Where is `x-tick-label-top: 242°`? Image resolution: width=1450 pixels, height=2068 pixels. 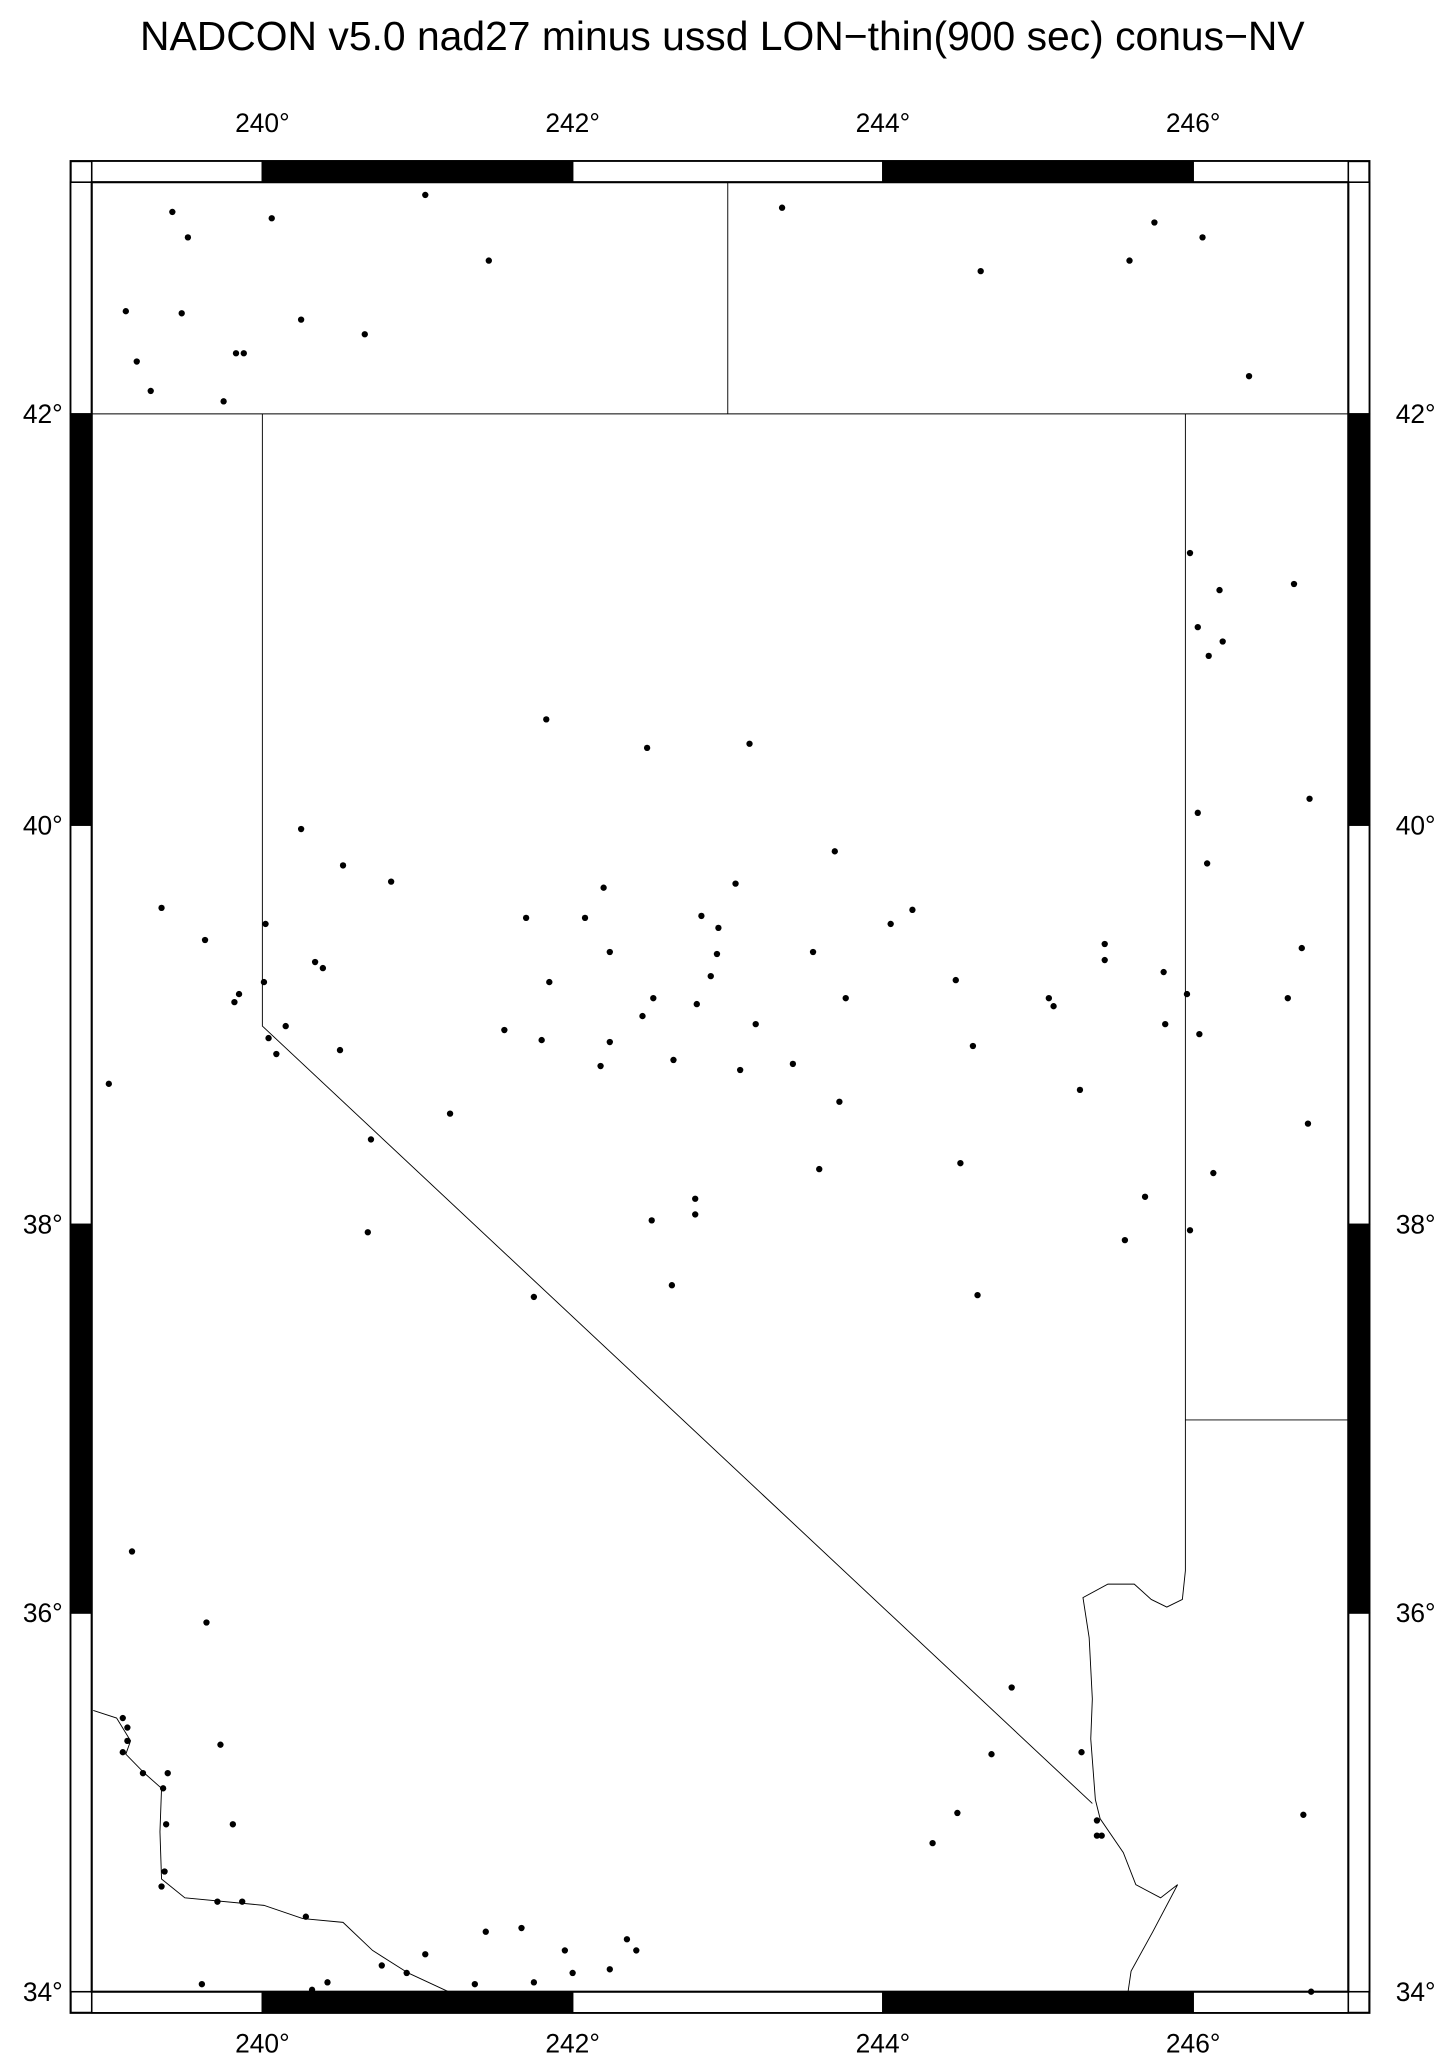 x-tick-label-top: 242° is located at coordinates (572, 123).